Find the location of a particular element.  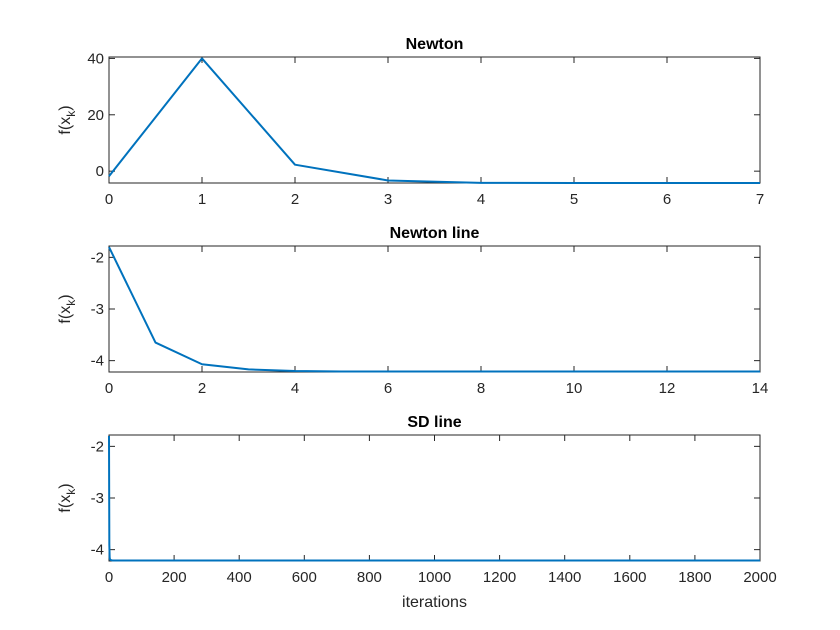

x-tick-label: 8 is located at coordinates (481, 388).